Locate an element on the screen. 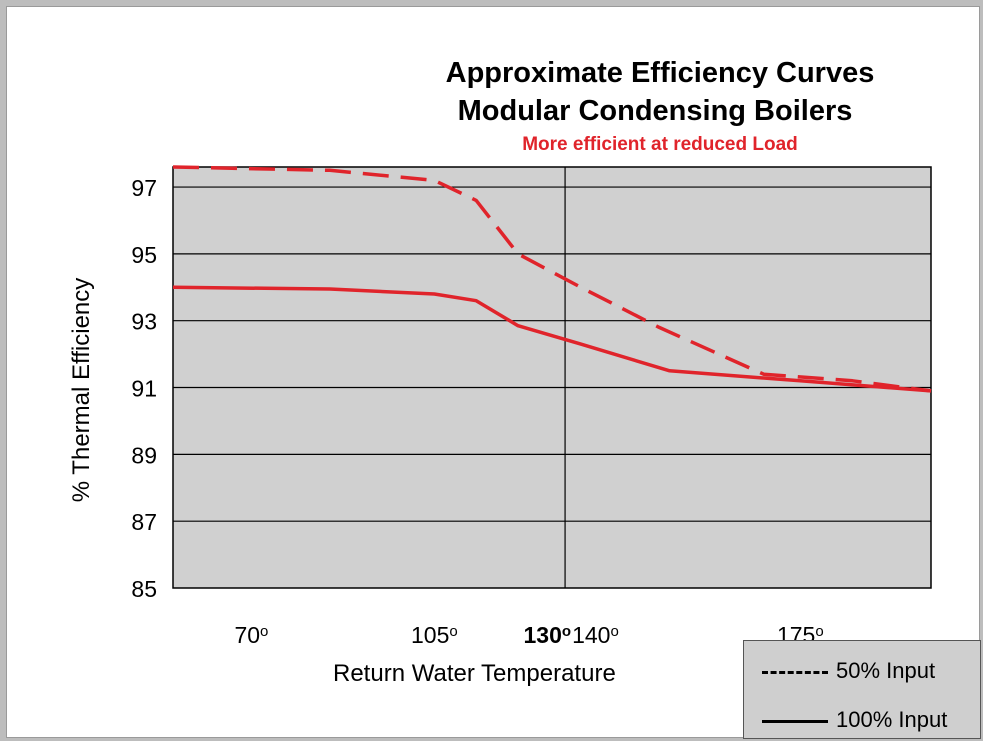 Image resolution: width=983 pixels, height=741 pixels. x-axis: 70o 105o 130o 140o 175o is located at coordinates (528, 635).